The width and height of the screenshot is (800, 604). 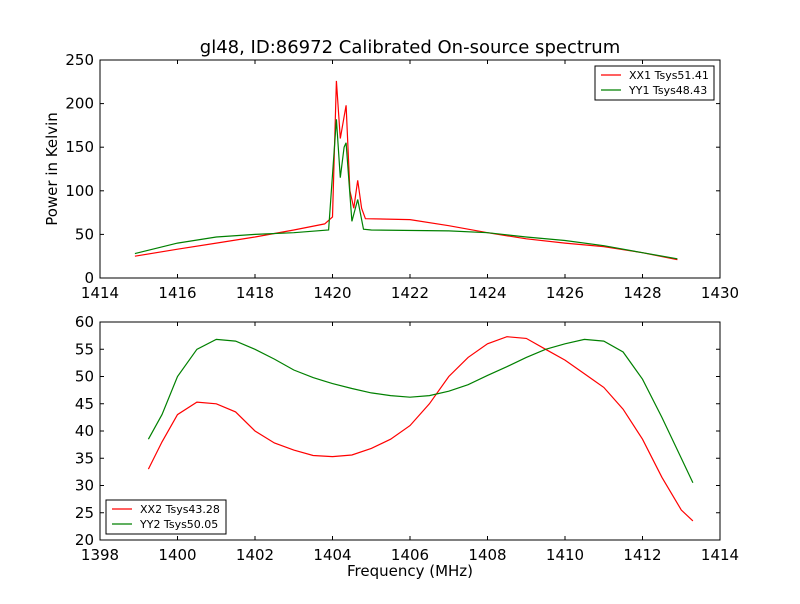 I want to click on y-tick-label: 250, so click(x=79, y=60).